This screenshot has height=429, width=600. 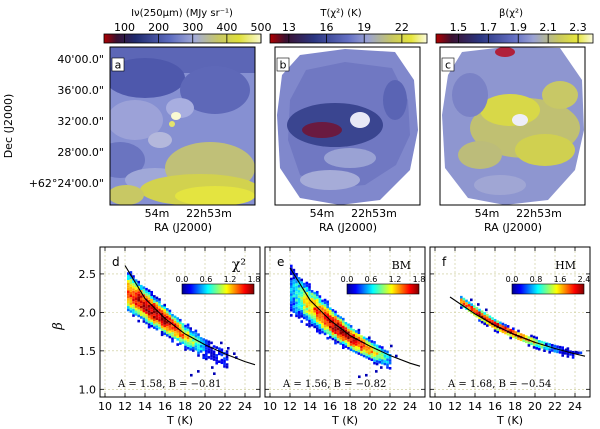 What do you see at coordinates (518, 220) in the screenshot?
I see `ra-ticks-c: 54m 22h53m RA (J2000)` at bounding box center [518, 220].